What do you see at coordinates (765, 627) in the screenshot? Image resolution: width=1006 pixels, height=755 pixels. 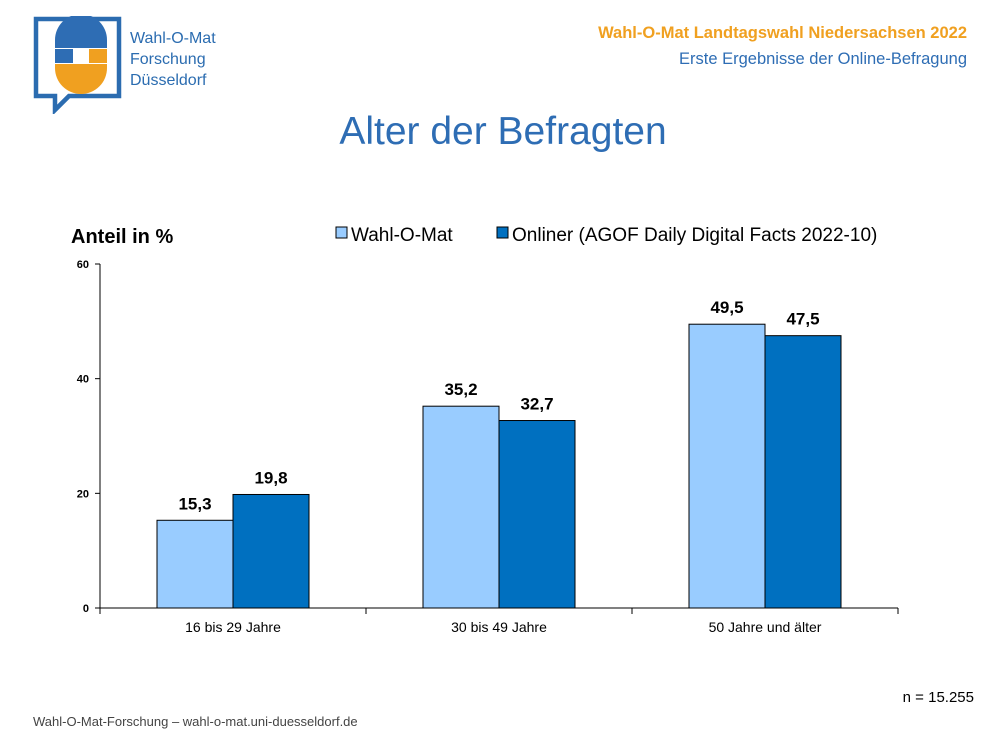 I see `x-tick-label: 50 Jahre und älter` at bounding box center [765, 627].